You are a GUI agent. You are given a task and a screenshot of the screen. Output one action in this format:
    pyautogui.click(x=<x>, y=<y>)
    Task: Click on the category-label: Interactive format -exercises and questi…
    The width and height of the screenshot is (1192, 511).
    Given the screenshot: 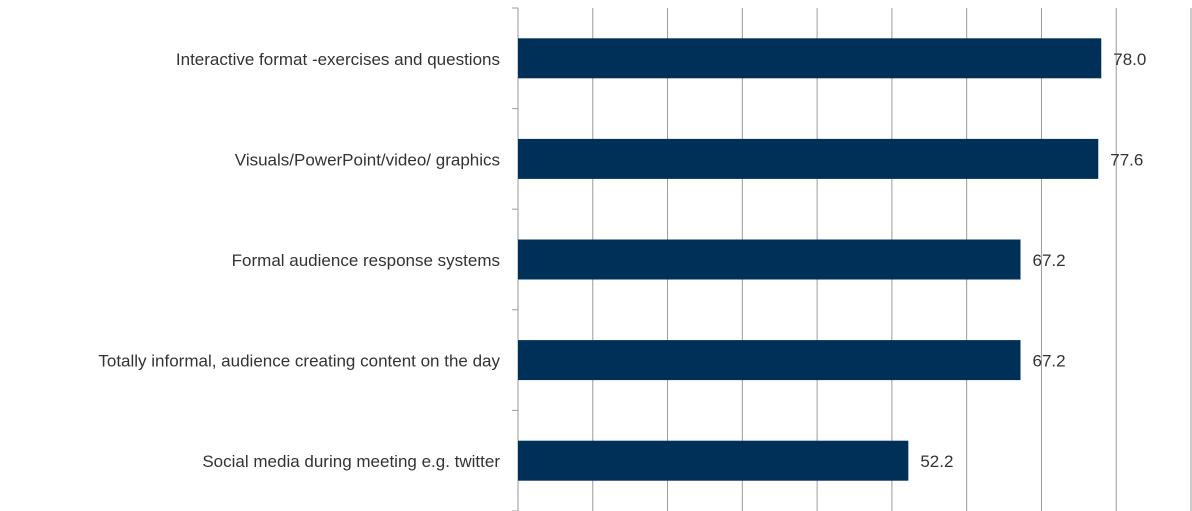 What is the action you would take?
    pyautogui.click(x=338, y=59)
    